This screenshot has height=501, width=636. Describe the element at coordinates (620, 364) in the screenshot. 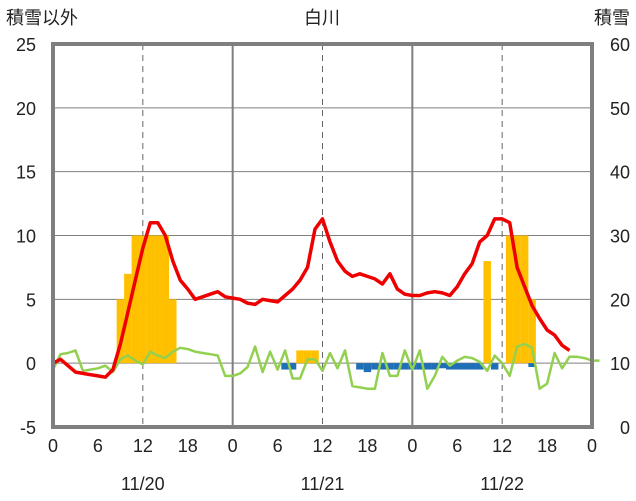

I see `right-tick-label: 10` at that location.